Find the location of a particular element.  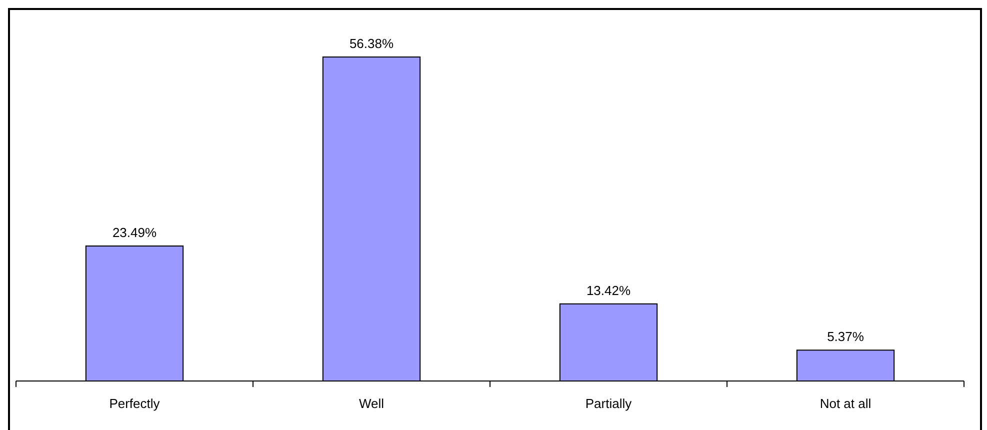

data-label: 23.49% is located at coordinates (134, 232).